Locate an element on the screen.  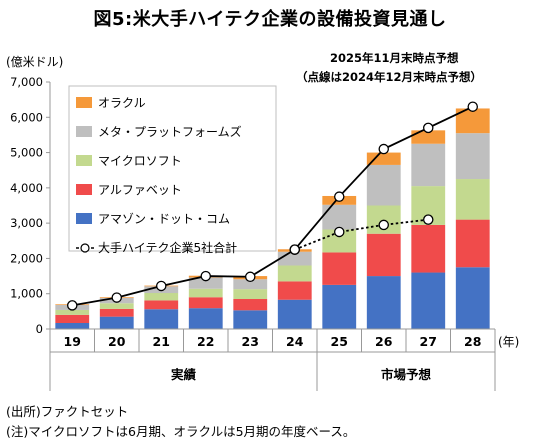
x-unit-label: (年) is located at coordinates (508, 342).